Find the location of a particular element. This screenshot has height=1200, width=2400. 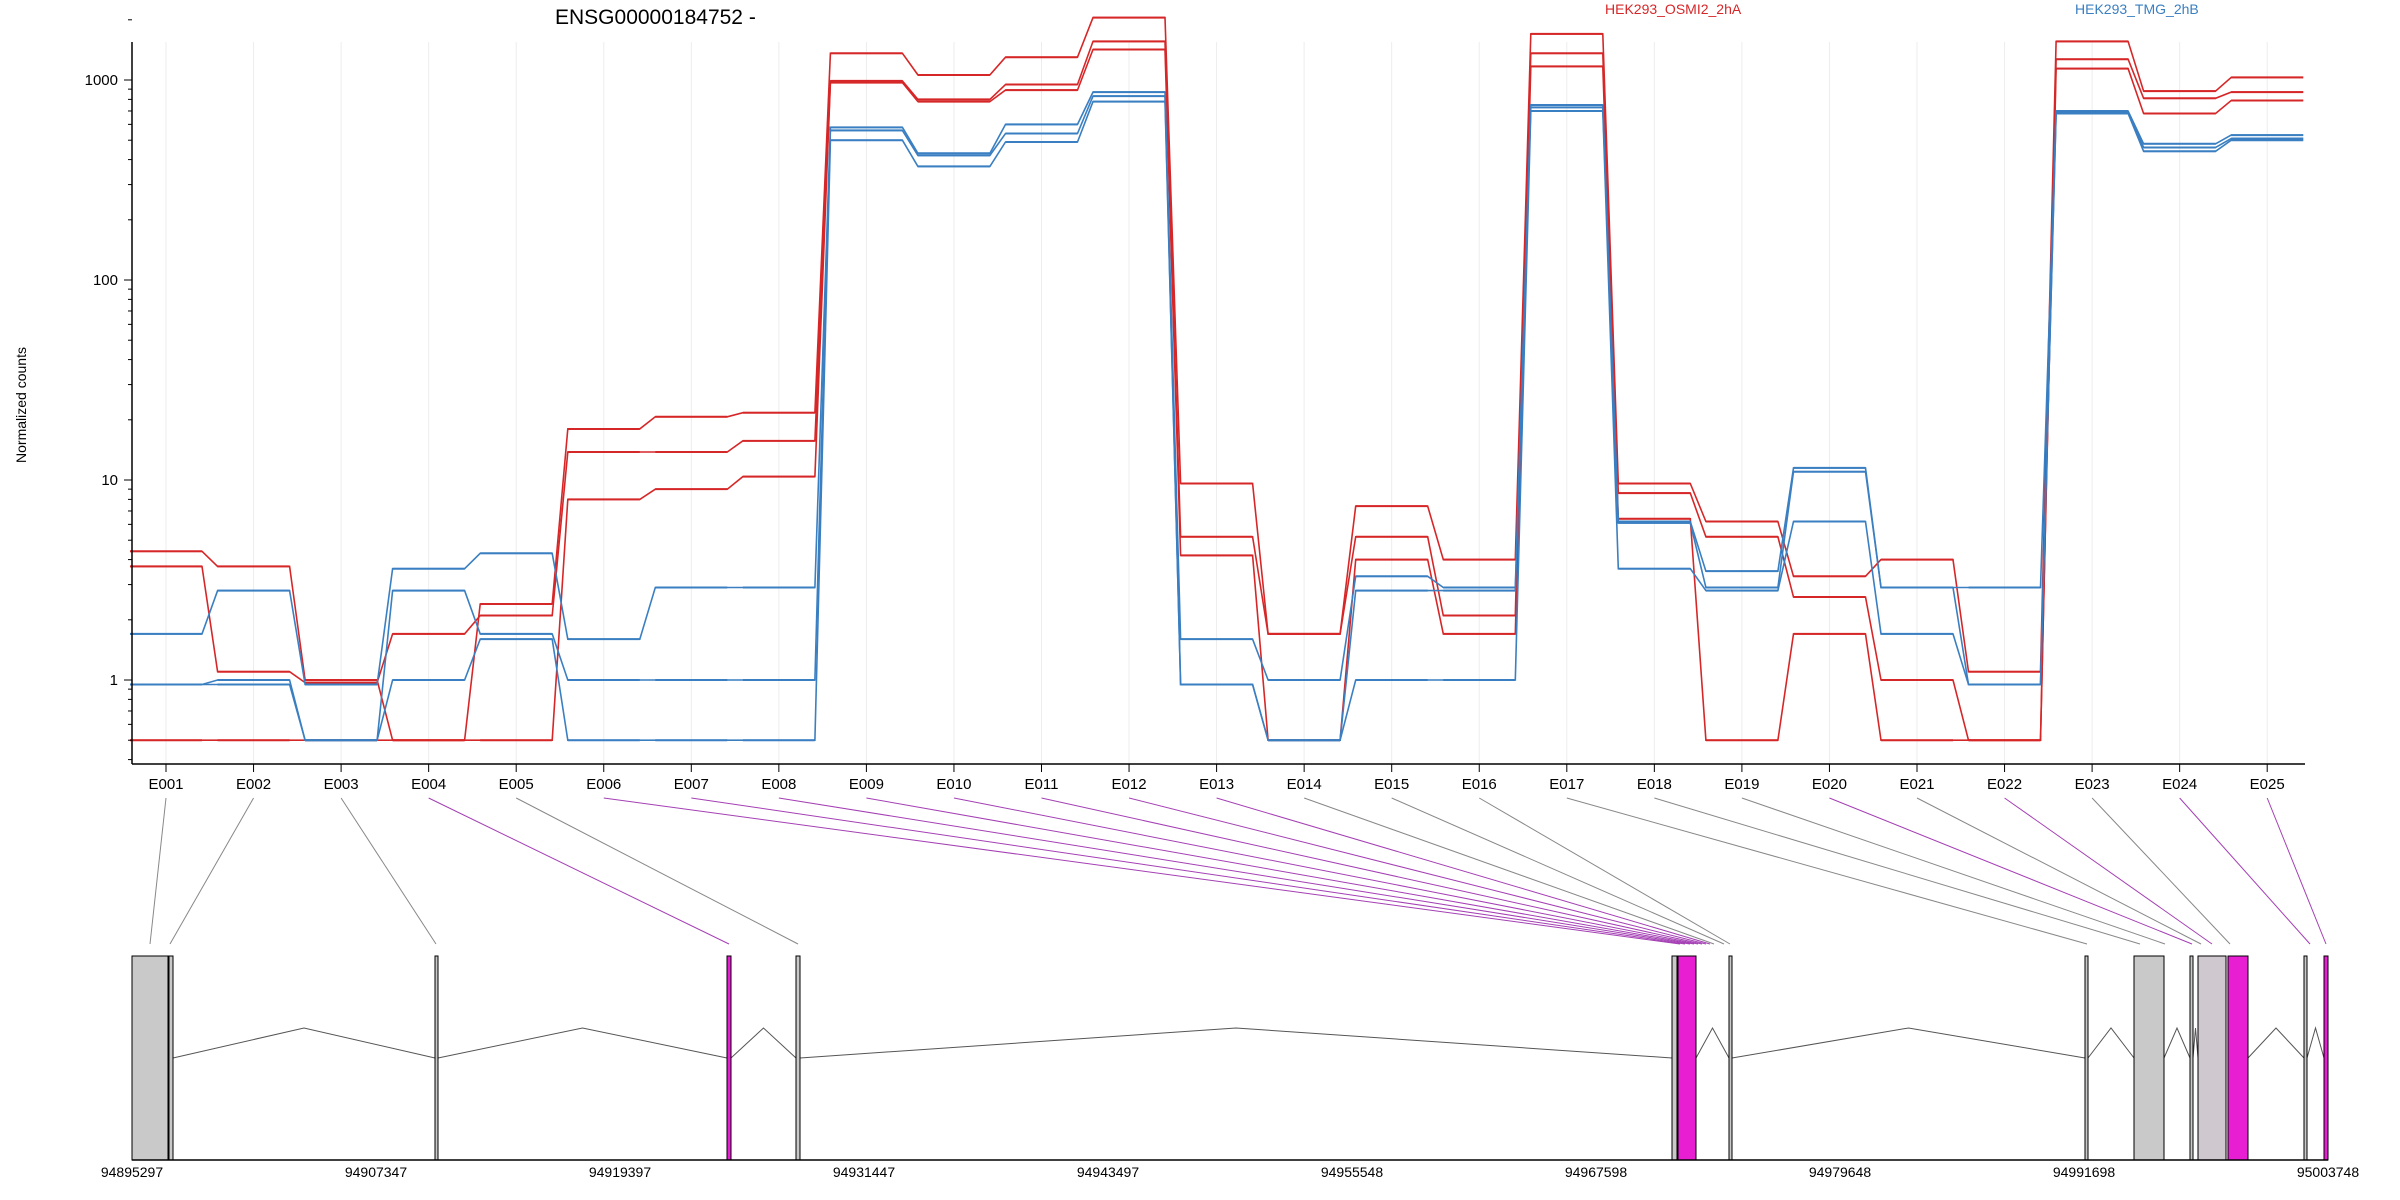

legend-entry-osmi2: HEK293_OSMI2_2hA is located at coordinates (1673, 9).